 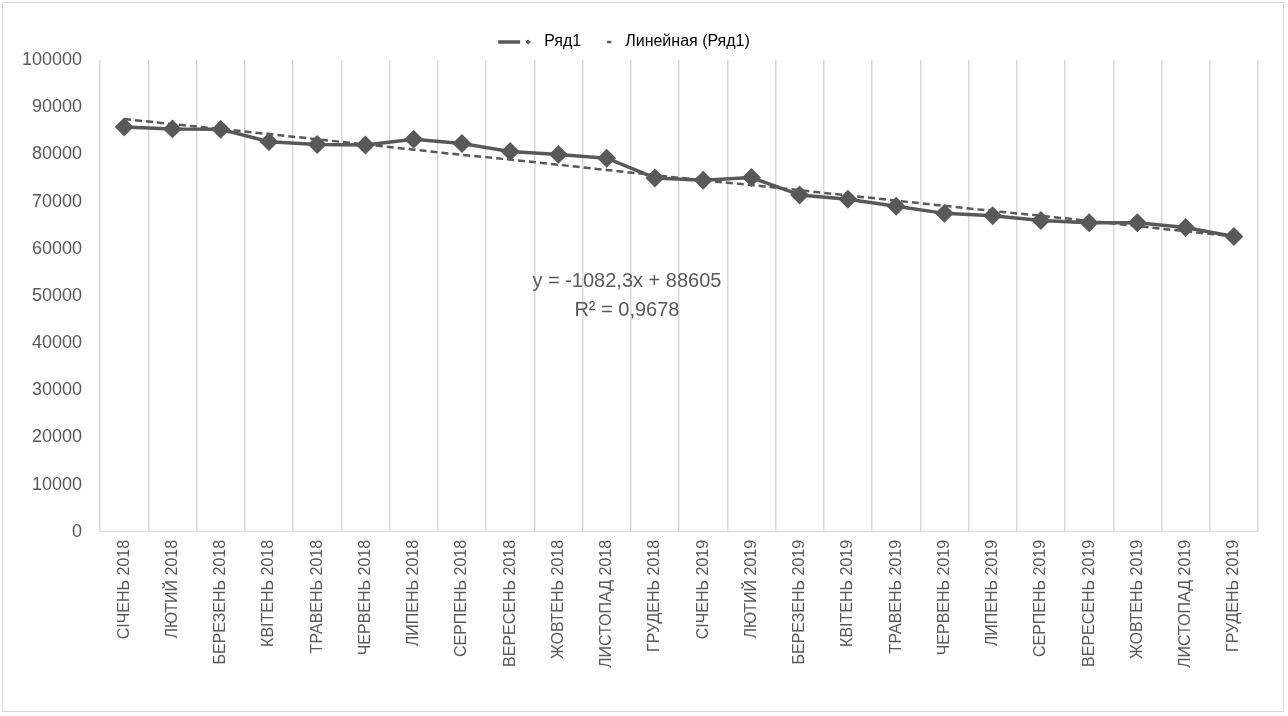 What do you see at coordinates (627, 309) in the screenshot?
I see `annotation: R² = 0,9678` at bounding box center [627, 309].